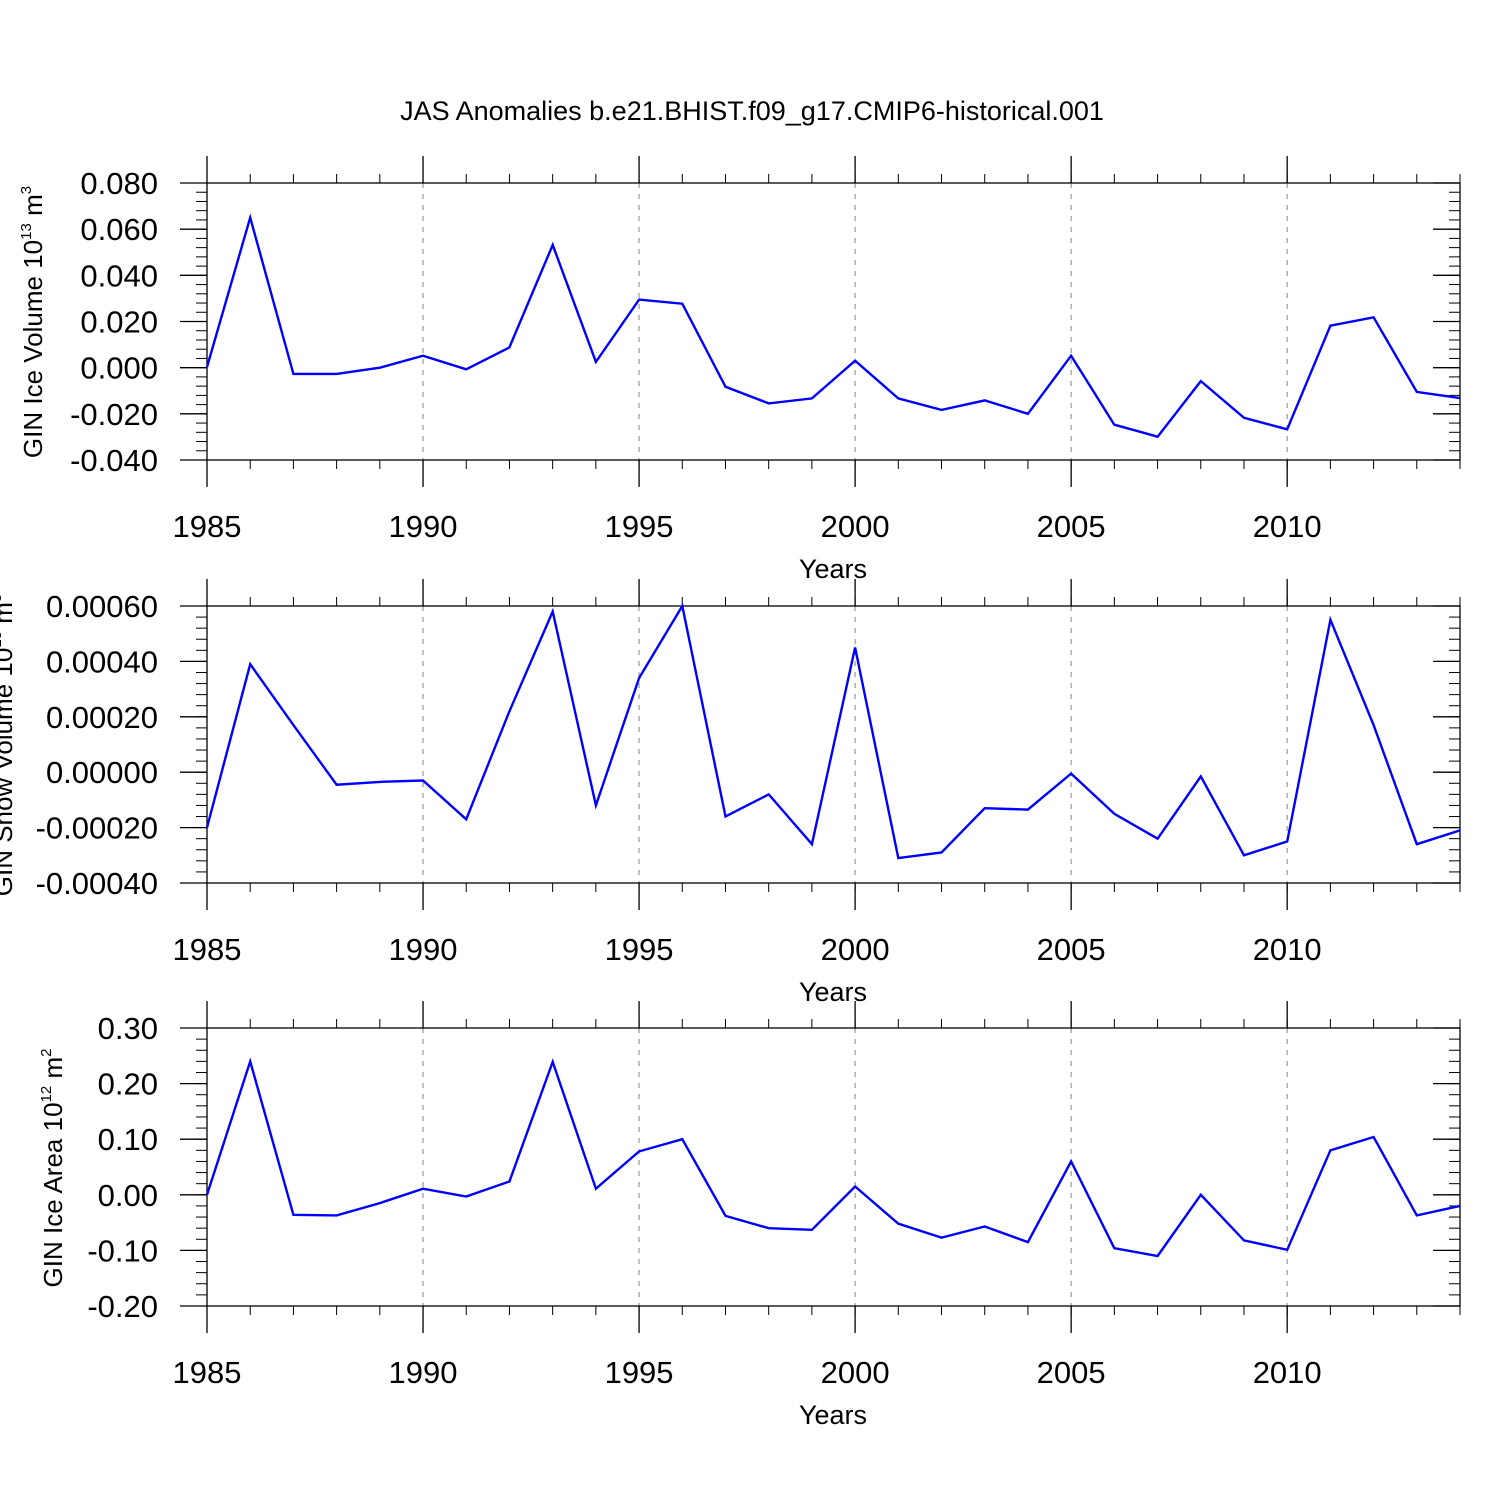  What do you see at coordinates (114, 414) in the screenshot?
I see `y-tick-label: -0.020` at bounding box center [114, 414].